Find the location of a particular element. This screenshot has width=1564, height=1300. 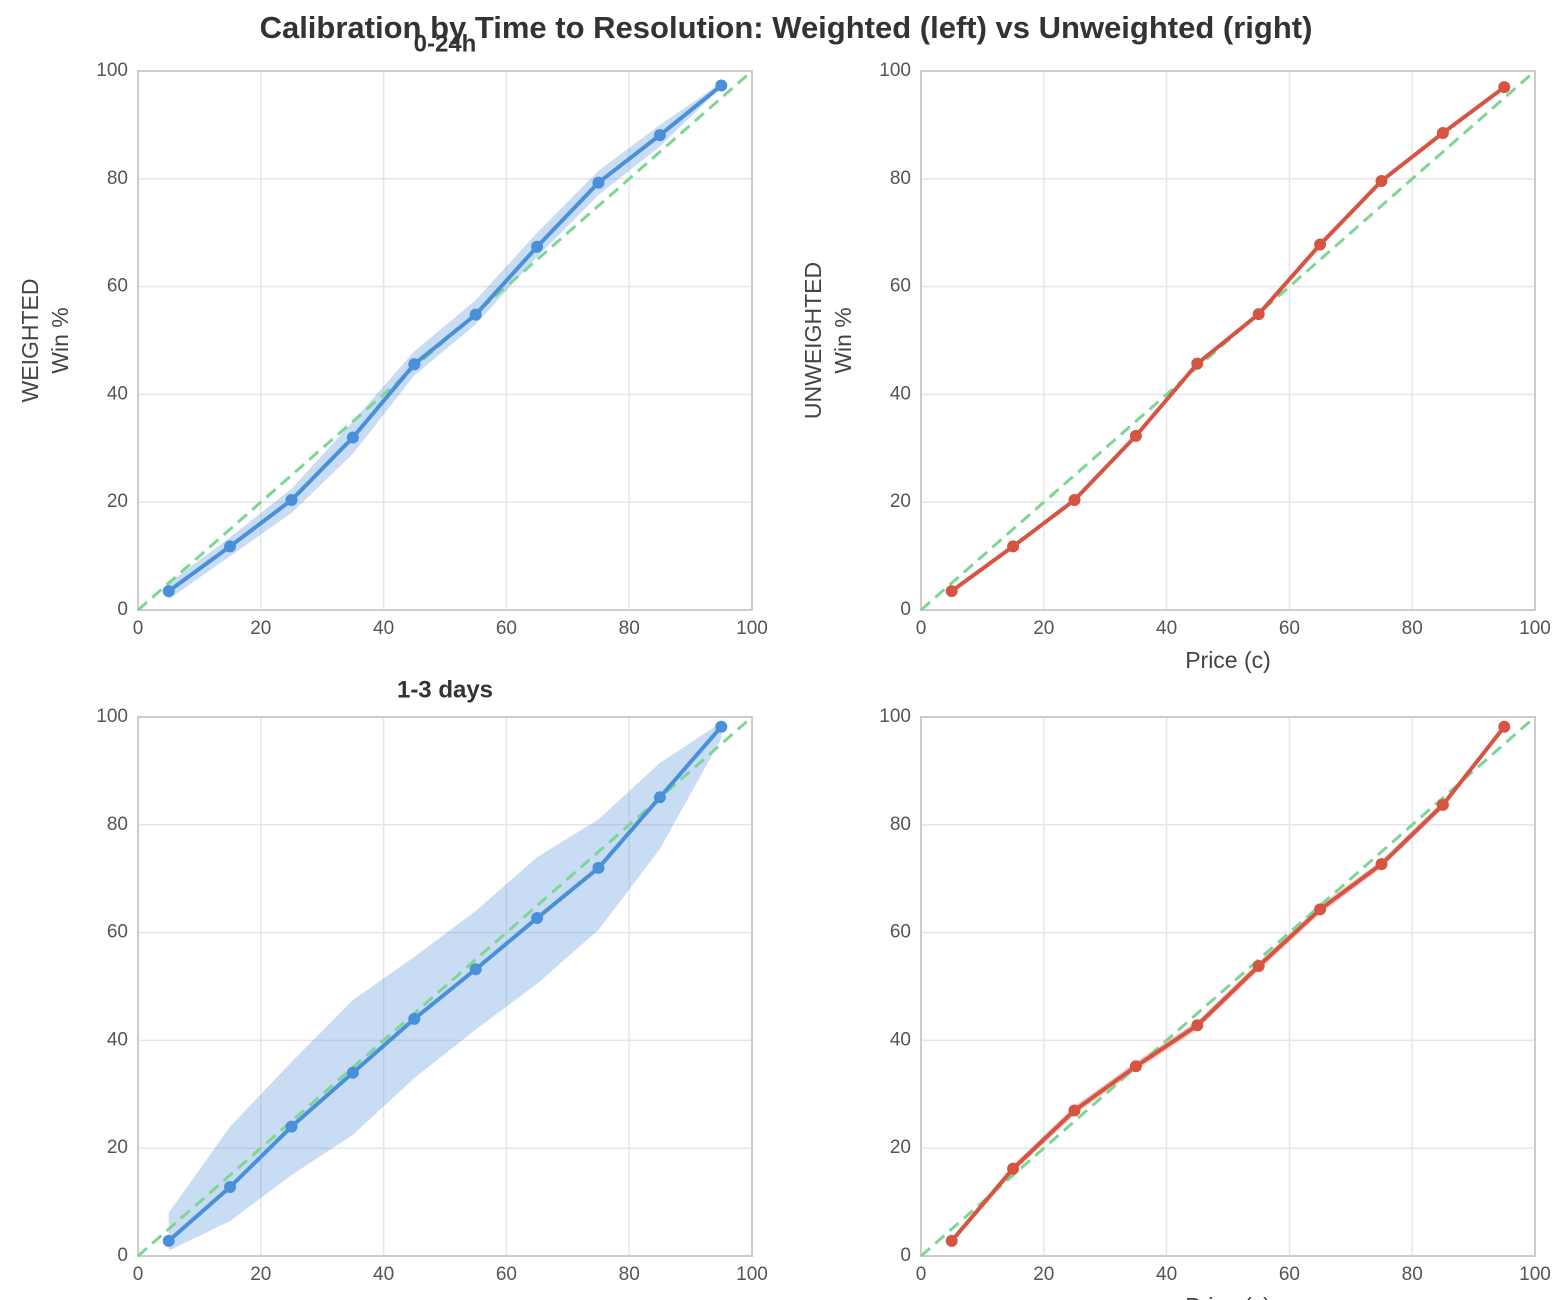

y-axis-label: UNWEIGHTED is located at coordinates (813, 340).